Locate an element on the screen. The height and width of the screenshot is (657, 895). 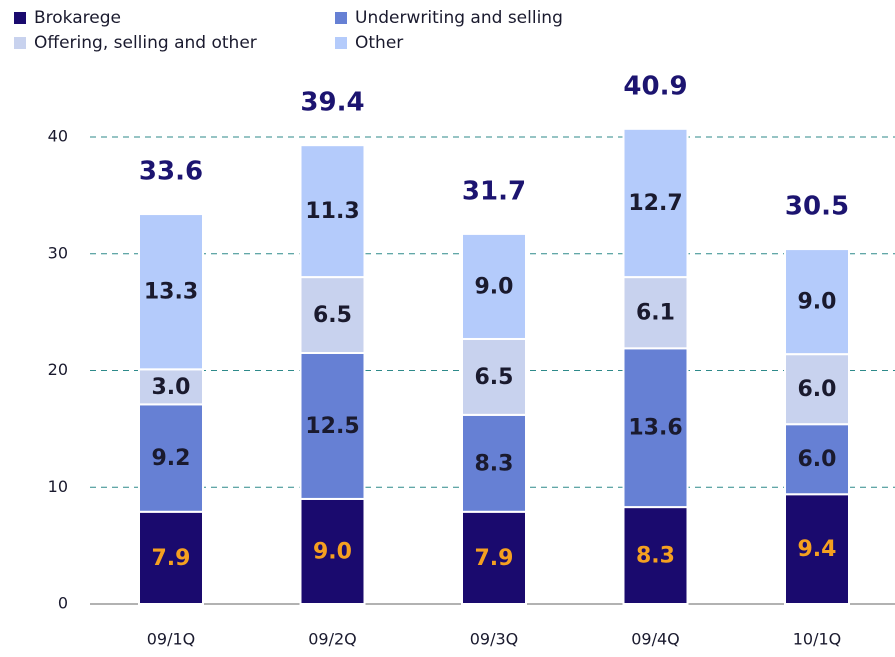
total-label: 30.5 is located at coordinates (817, 207).